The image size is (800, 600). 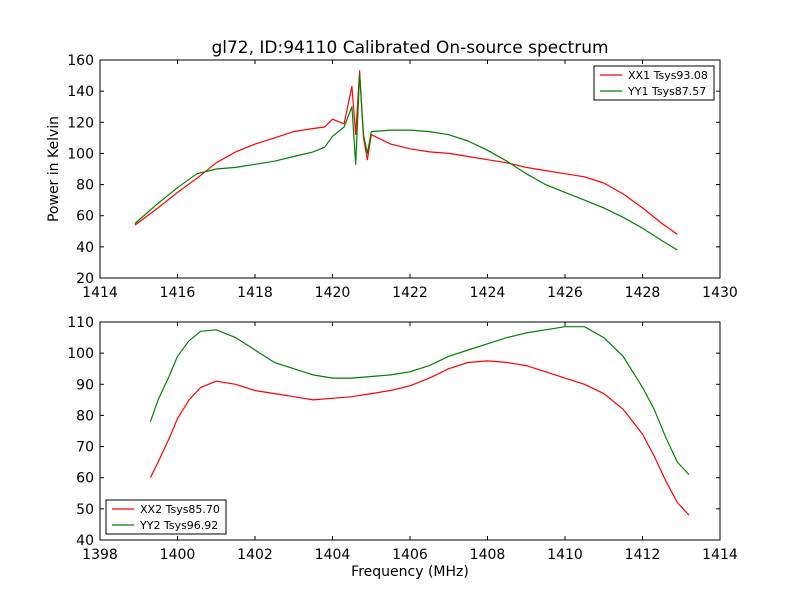 What do you see at coordinates (255, 555) in the screenshot?
I see `x-tick-label: 1402` at bounding box center [255, 555].